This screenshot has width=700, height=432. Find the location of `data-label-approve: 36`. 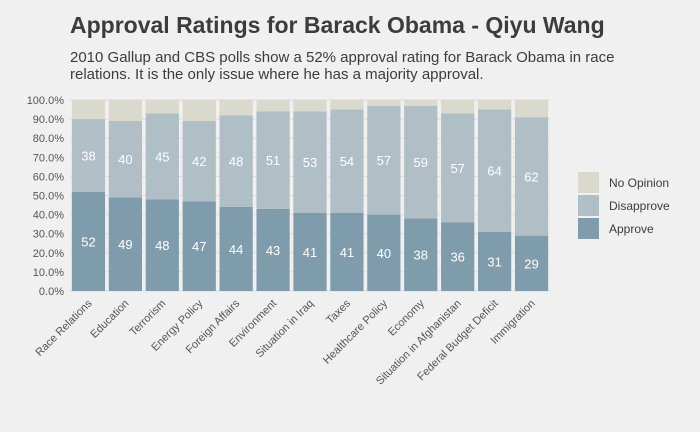

data-label-approve: 36 is located at coordinates (457, 257).